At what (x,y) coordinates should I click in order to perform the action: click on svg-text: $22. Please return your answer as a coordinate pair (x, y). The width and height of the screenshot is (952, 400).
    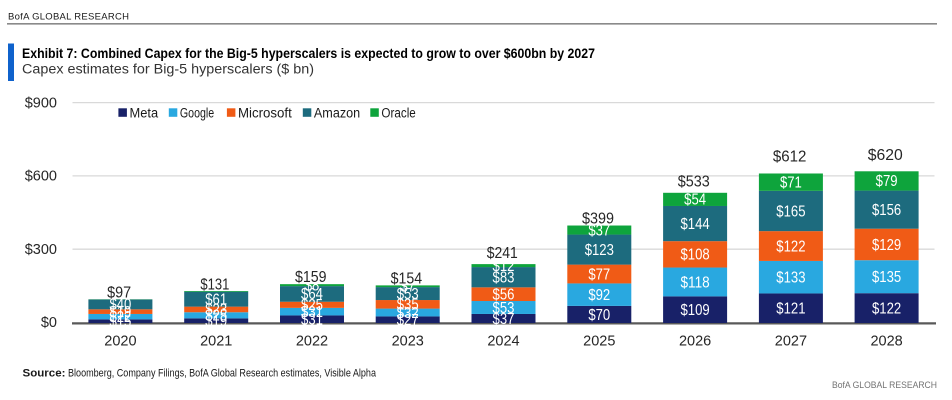
    Looking at the image, I should click on (120, 317).